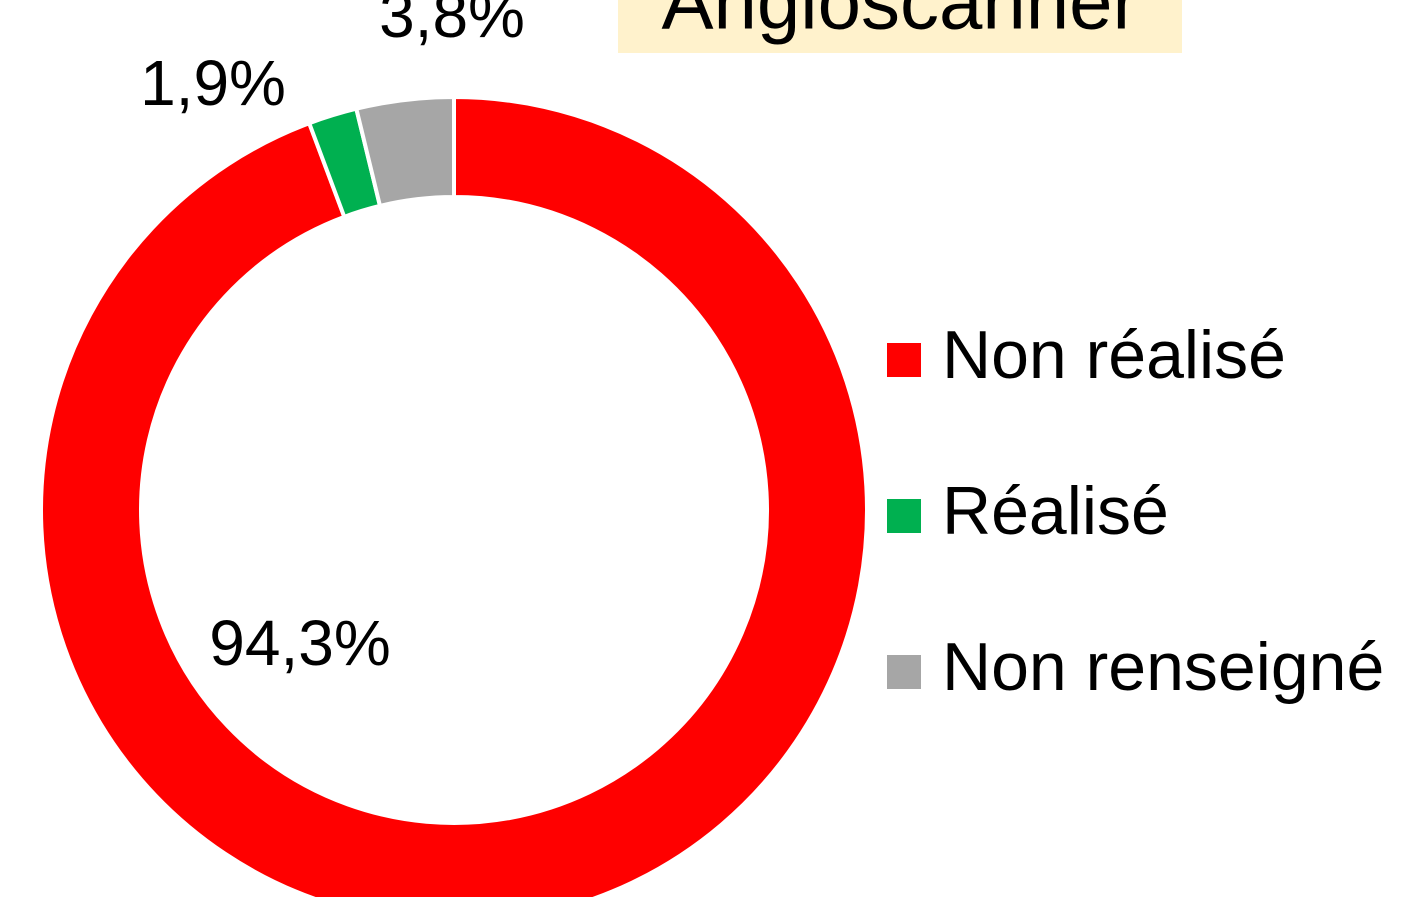 The image size is (1427, 897). I want to click on legend-label: Non réalisé, so click(1114, 355).